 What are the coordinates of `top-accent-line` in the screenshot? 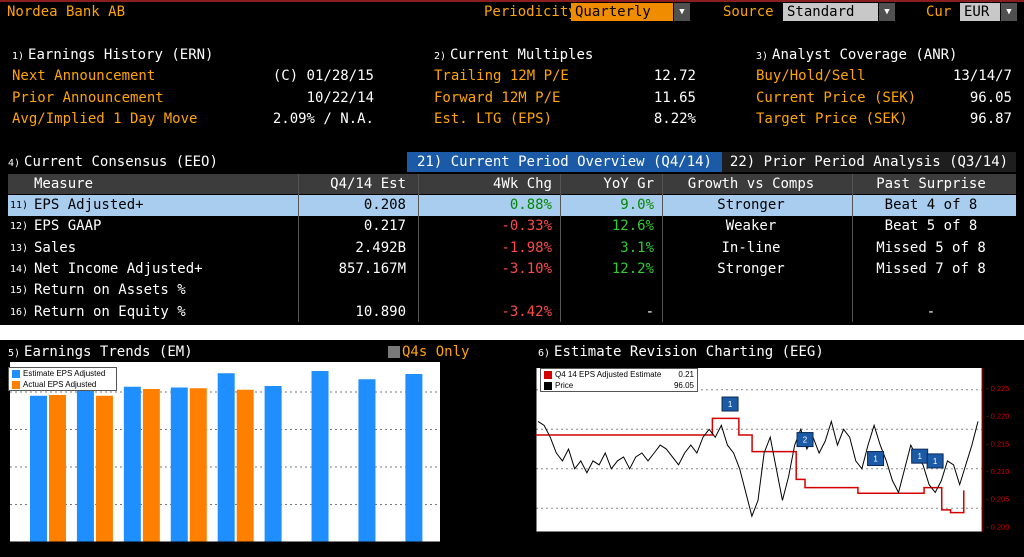 It's located at (512, 1).